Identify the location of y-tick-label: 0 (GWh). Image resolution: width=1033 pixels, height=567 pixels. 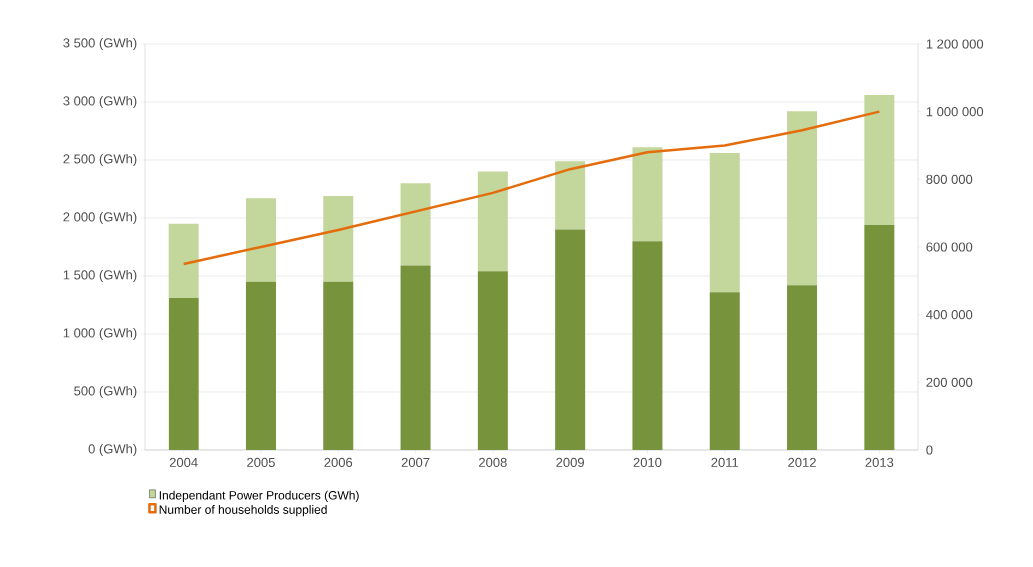
(112, 450).